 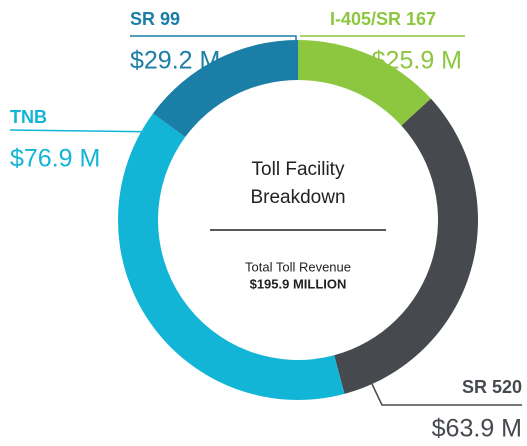 I want to click on center-title: Toll Facility, so click(x=298, y=169).